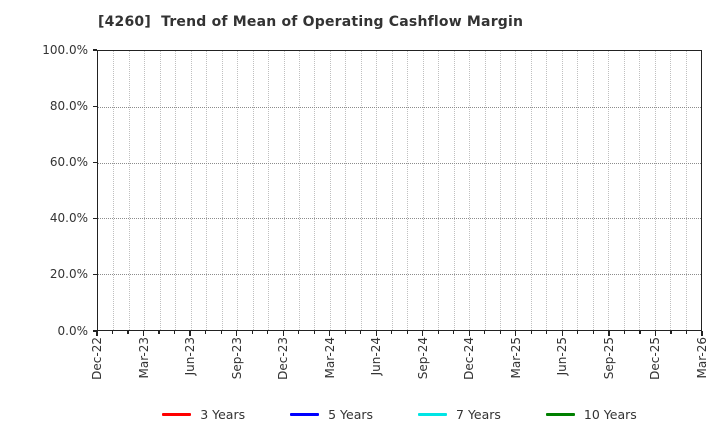  I want to click on x-tick-label: Dec-24, so click(469, 358).